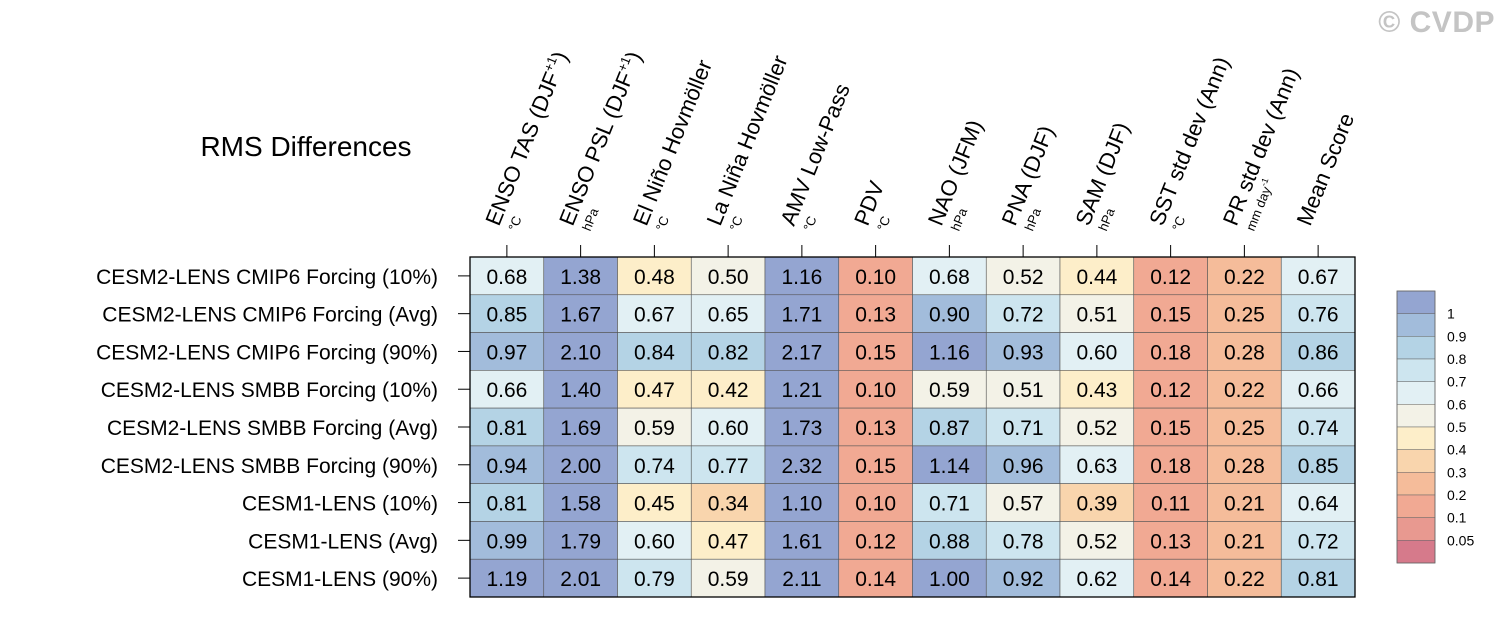 Image resolution: width=1501 pixels, height=622 pixels. I want to click on colorbar-border, so click(1416, 427).